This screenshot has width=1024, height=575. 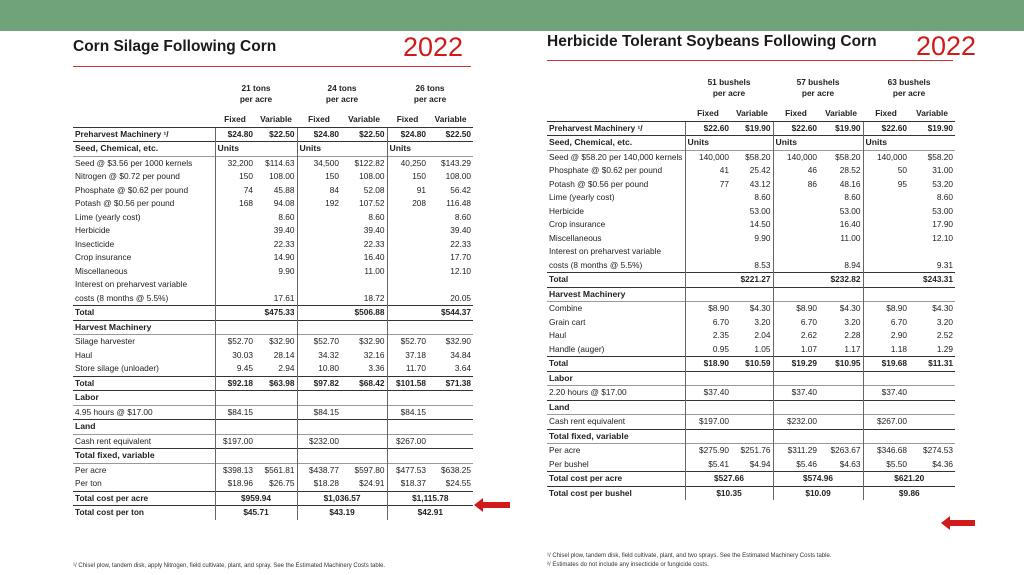 What do you see at coordinates (125, 203) in the screenshot?
I see `row-label: Potash @ $0.56 per pound` at bounding box center [125, 203].